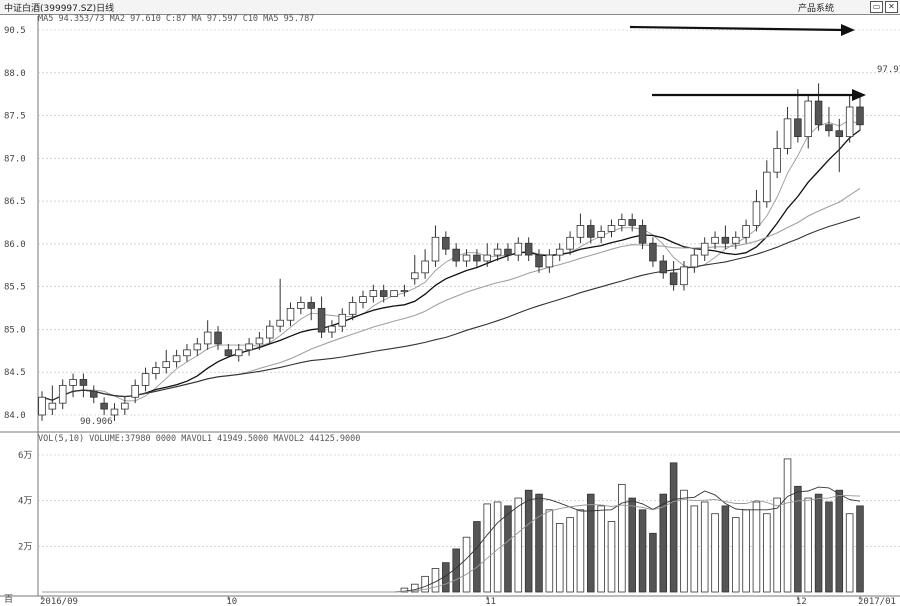 Image resolution: width=900 pixels, height=606 pixels. Describe the element at coordinates (876, 7) in the screenshot. I see `restore-button: ▭` at that location.